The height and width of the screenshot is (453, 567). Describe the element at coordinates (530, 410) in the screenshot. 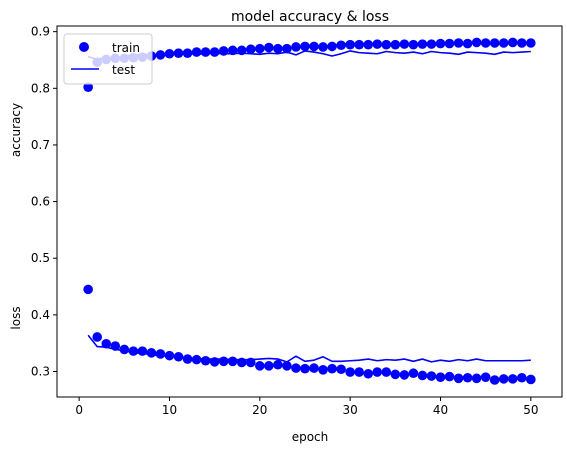

I see `x-tick-label: 50` at that location.